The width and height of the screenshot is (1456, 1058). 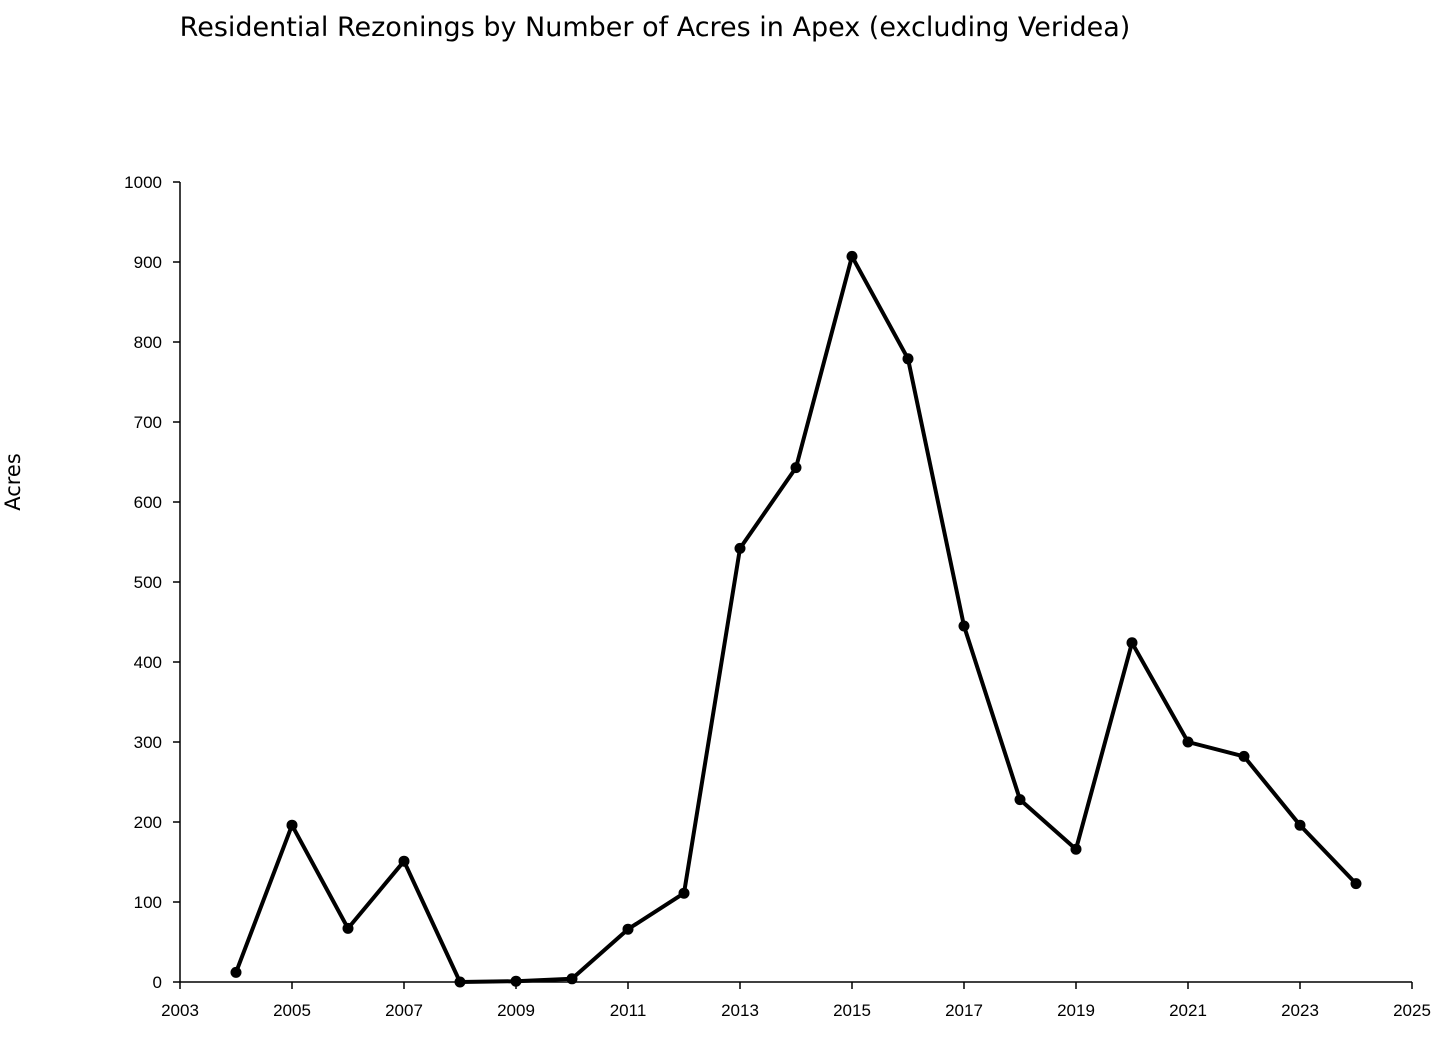 I want to click on y-axis-title: Acres, so click(x=13, y=482).